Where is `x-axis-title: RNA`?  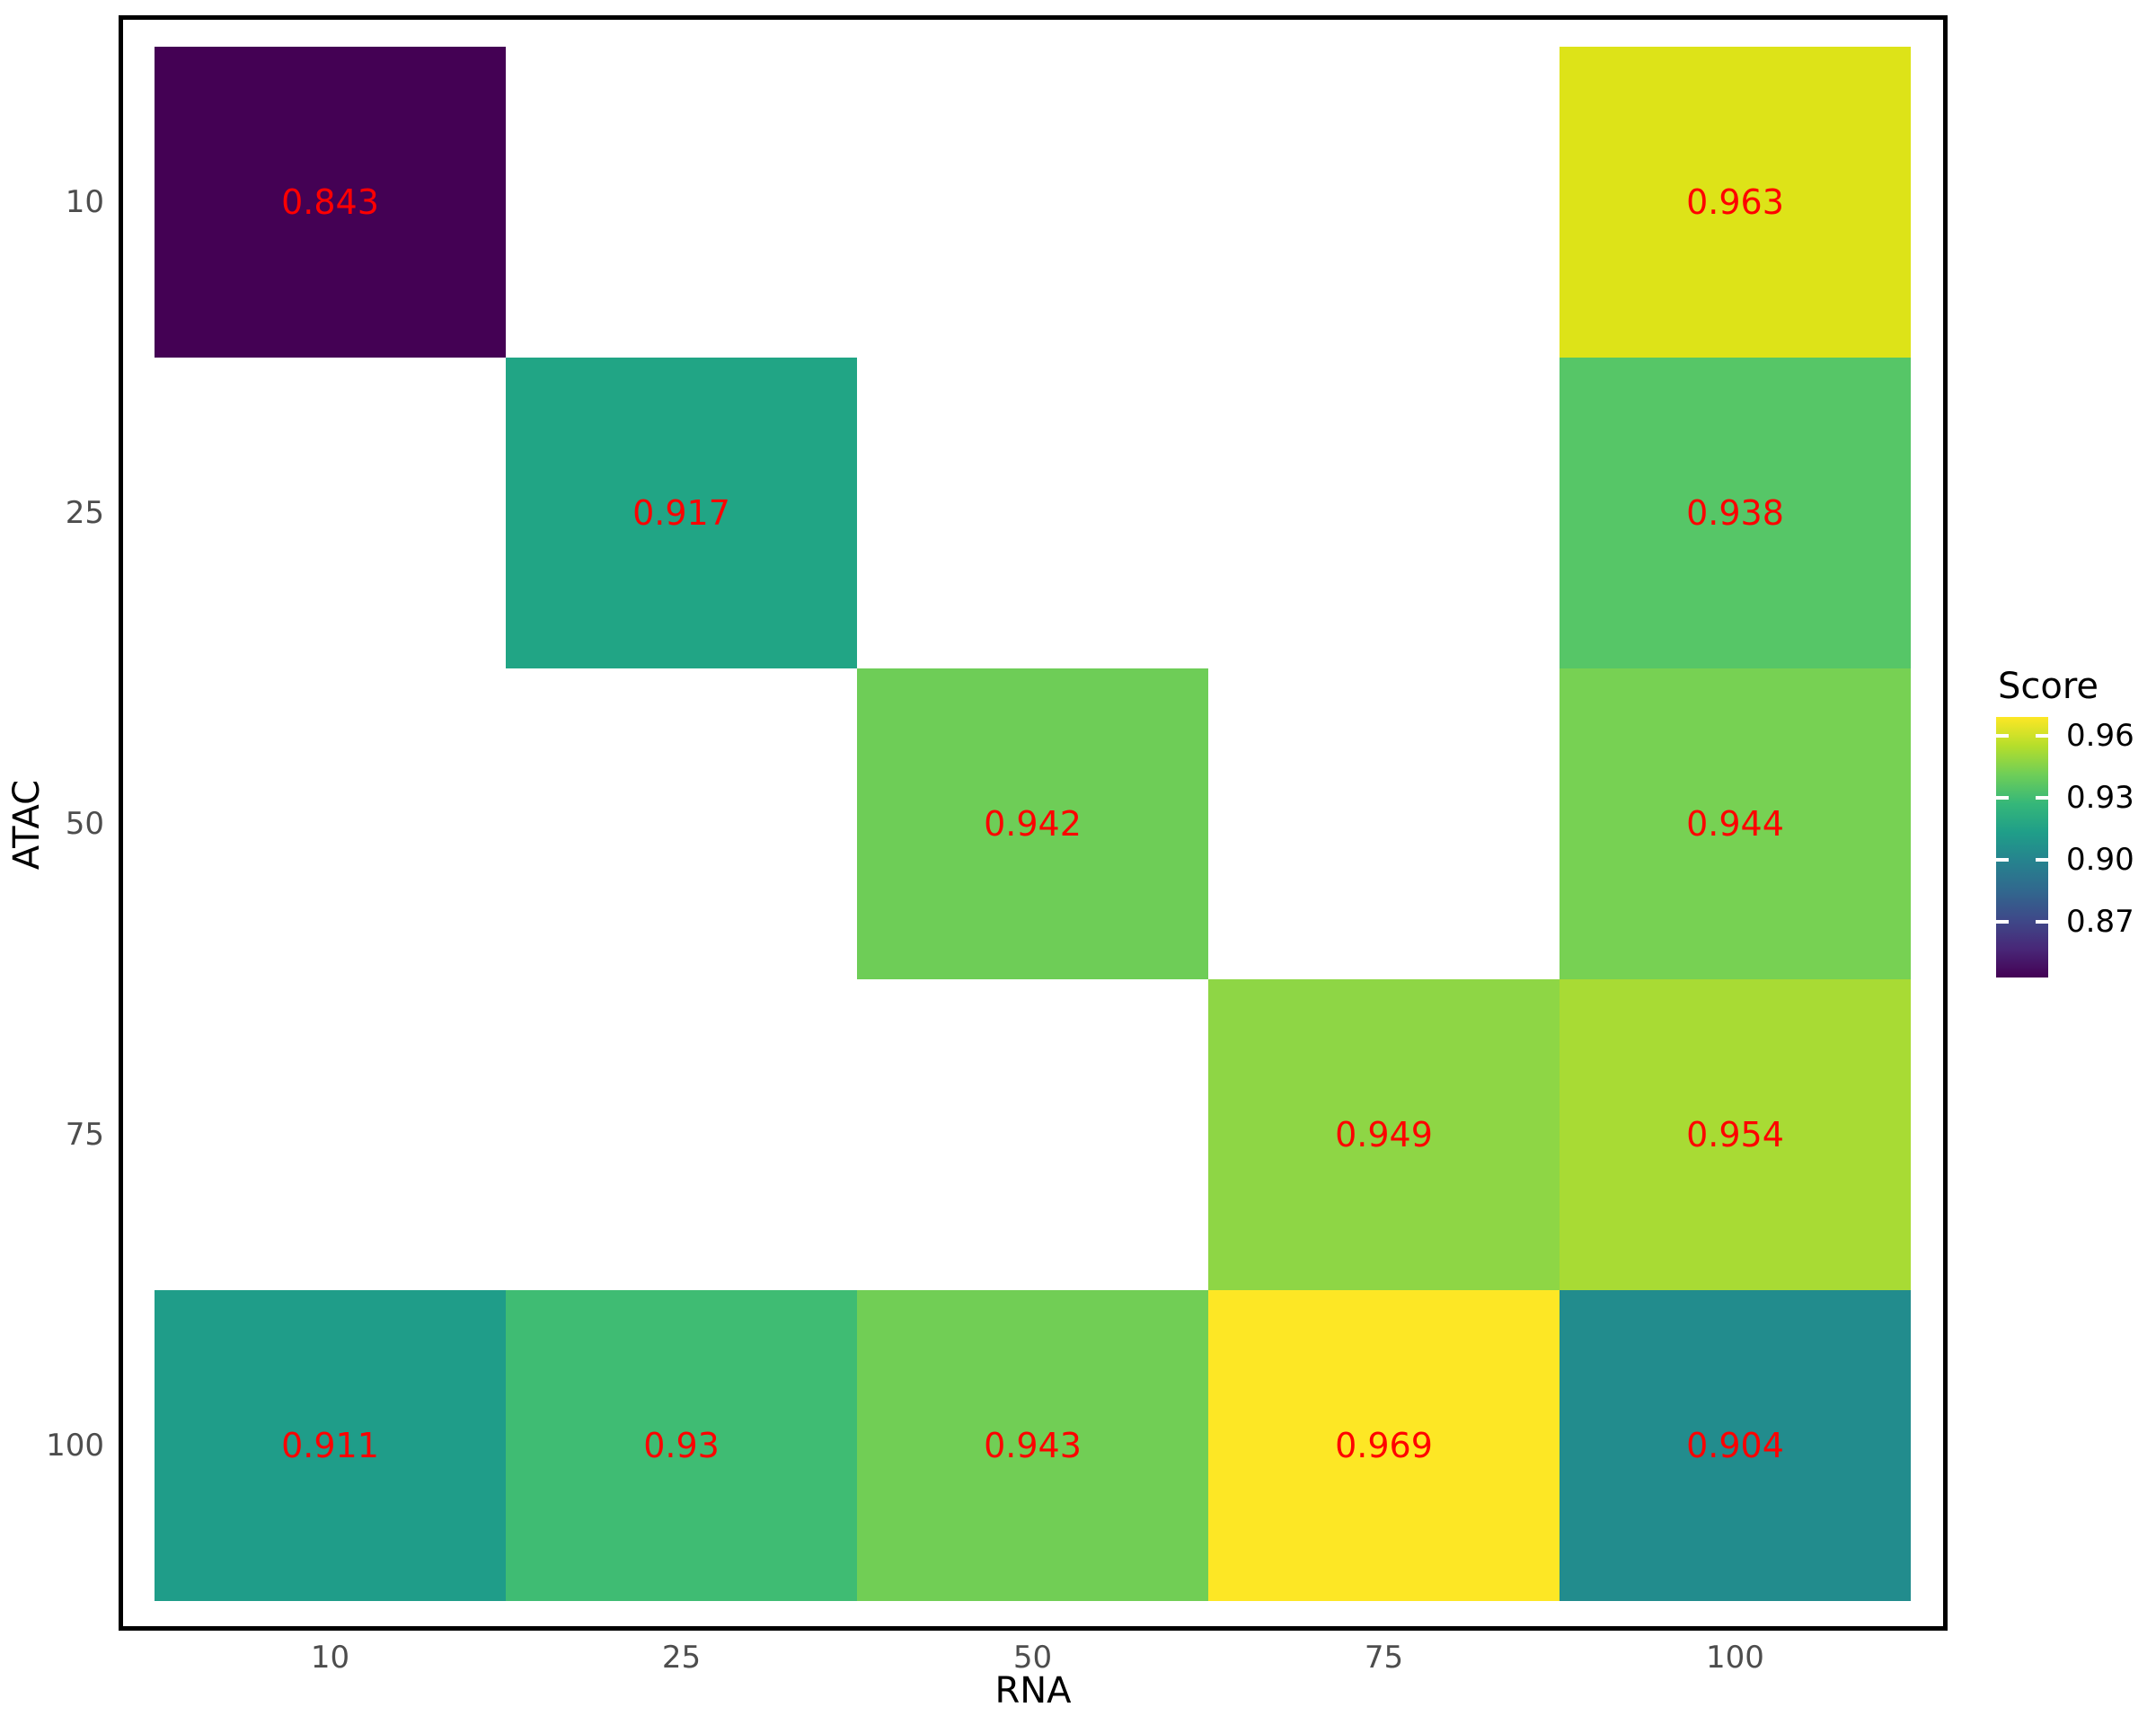 x-axis-title: RNA is located at coordinates (1033, 1691).